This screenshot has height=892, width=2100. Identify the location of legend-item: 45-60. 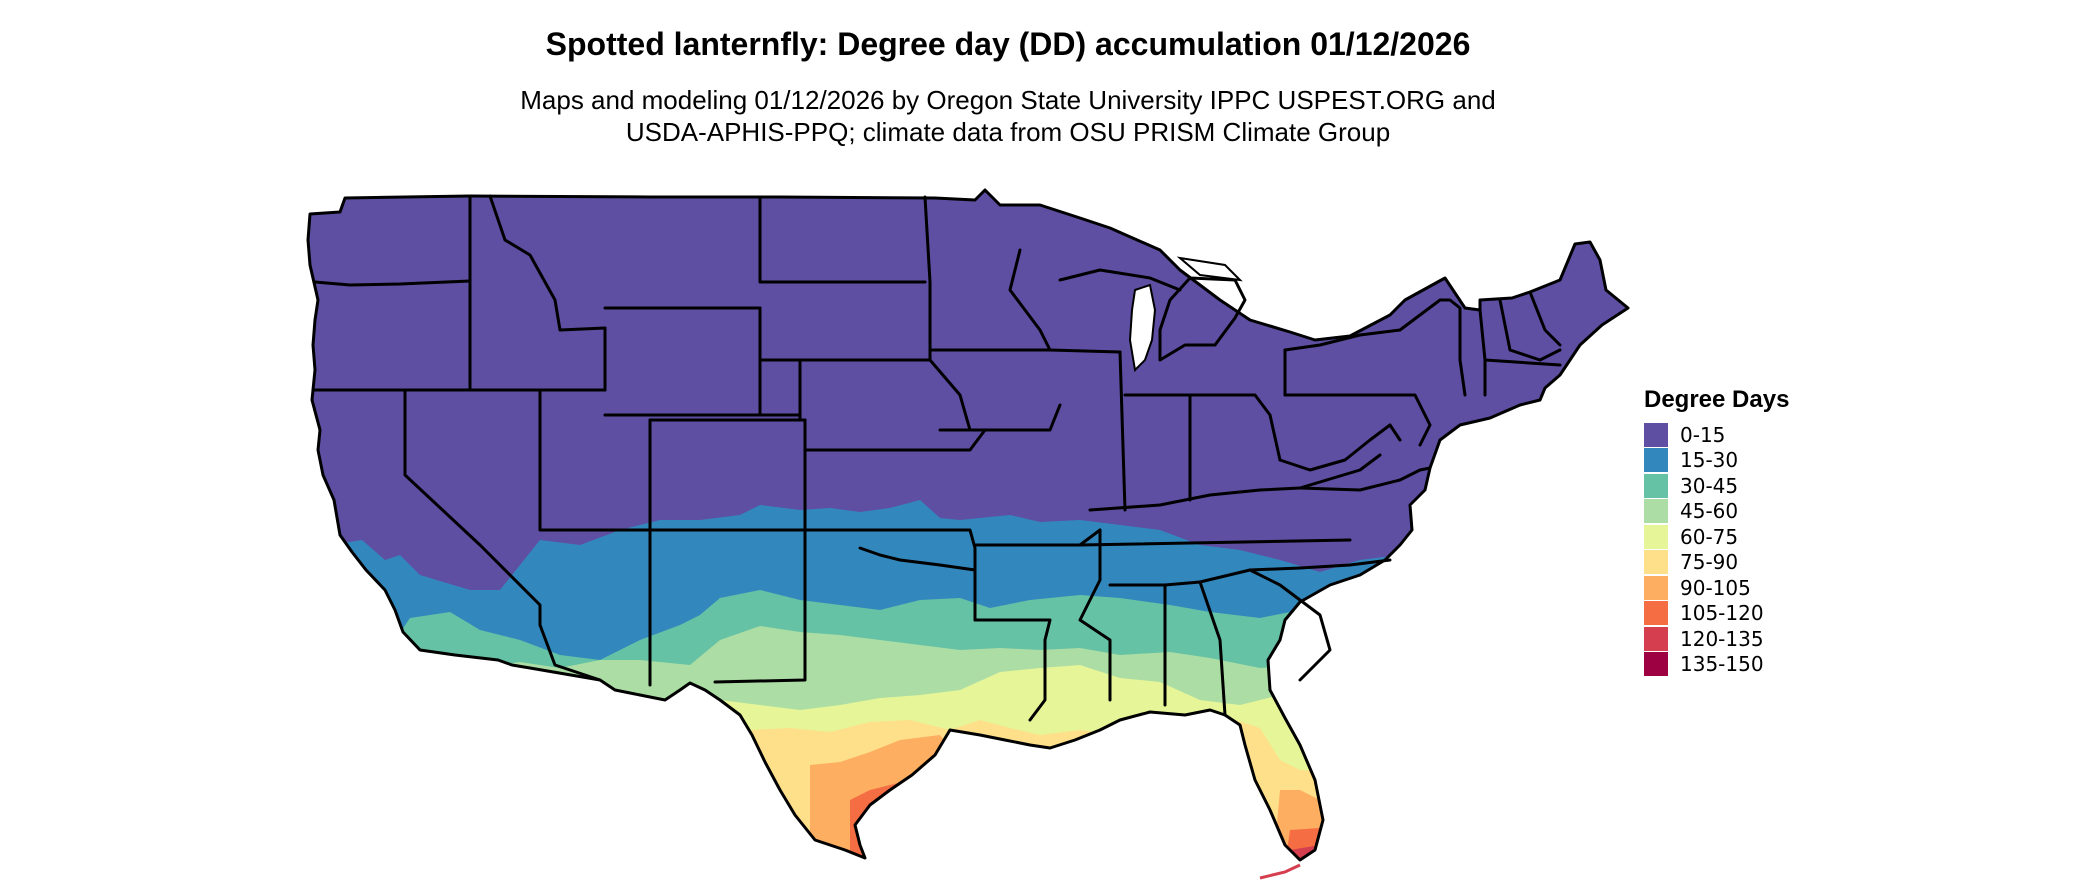
(1716, 512).